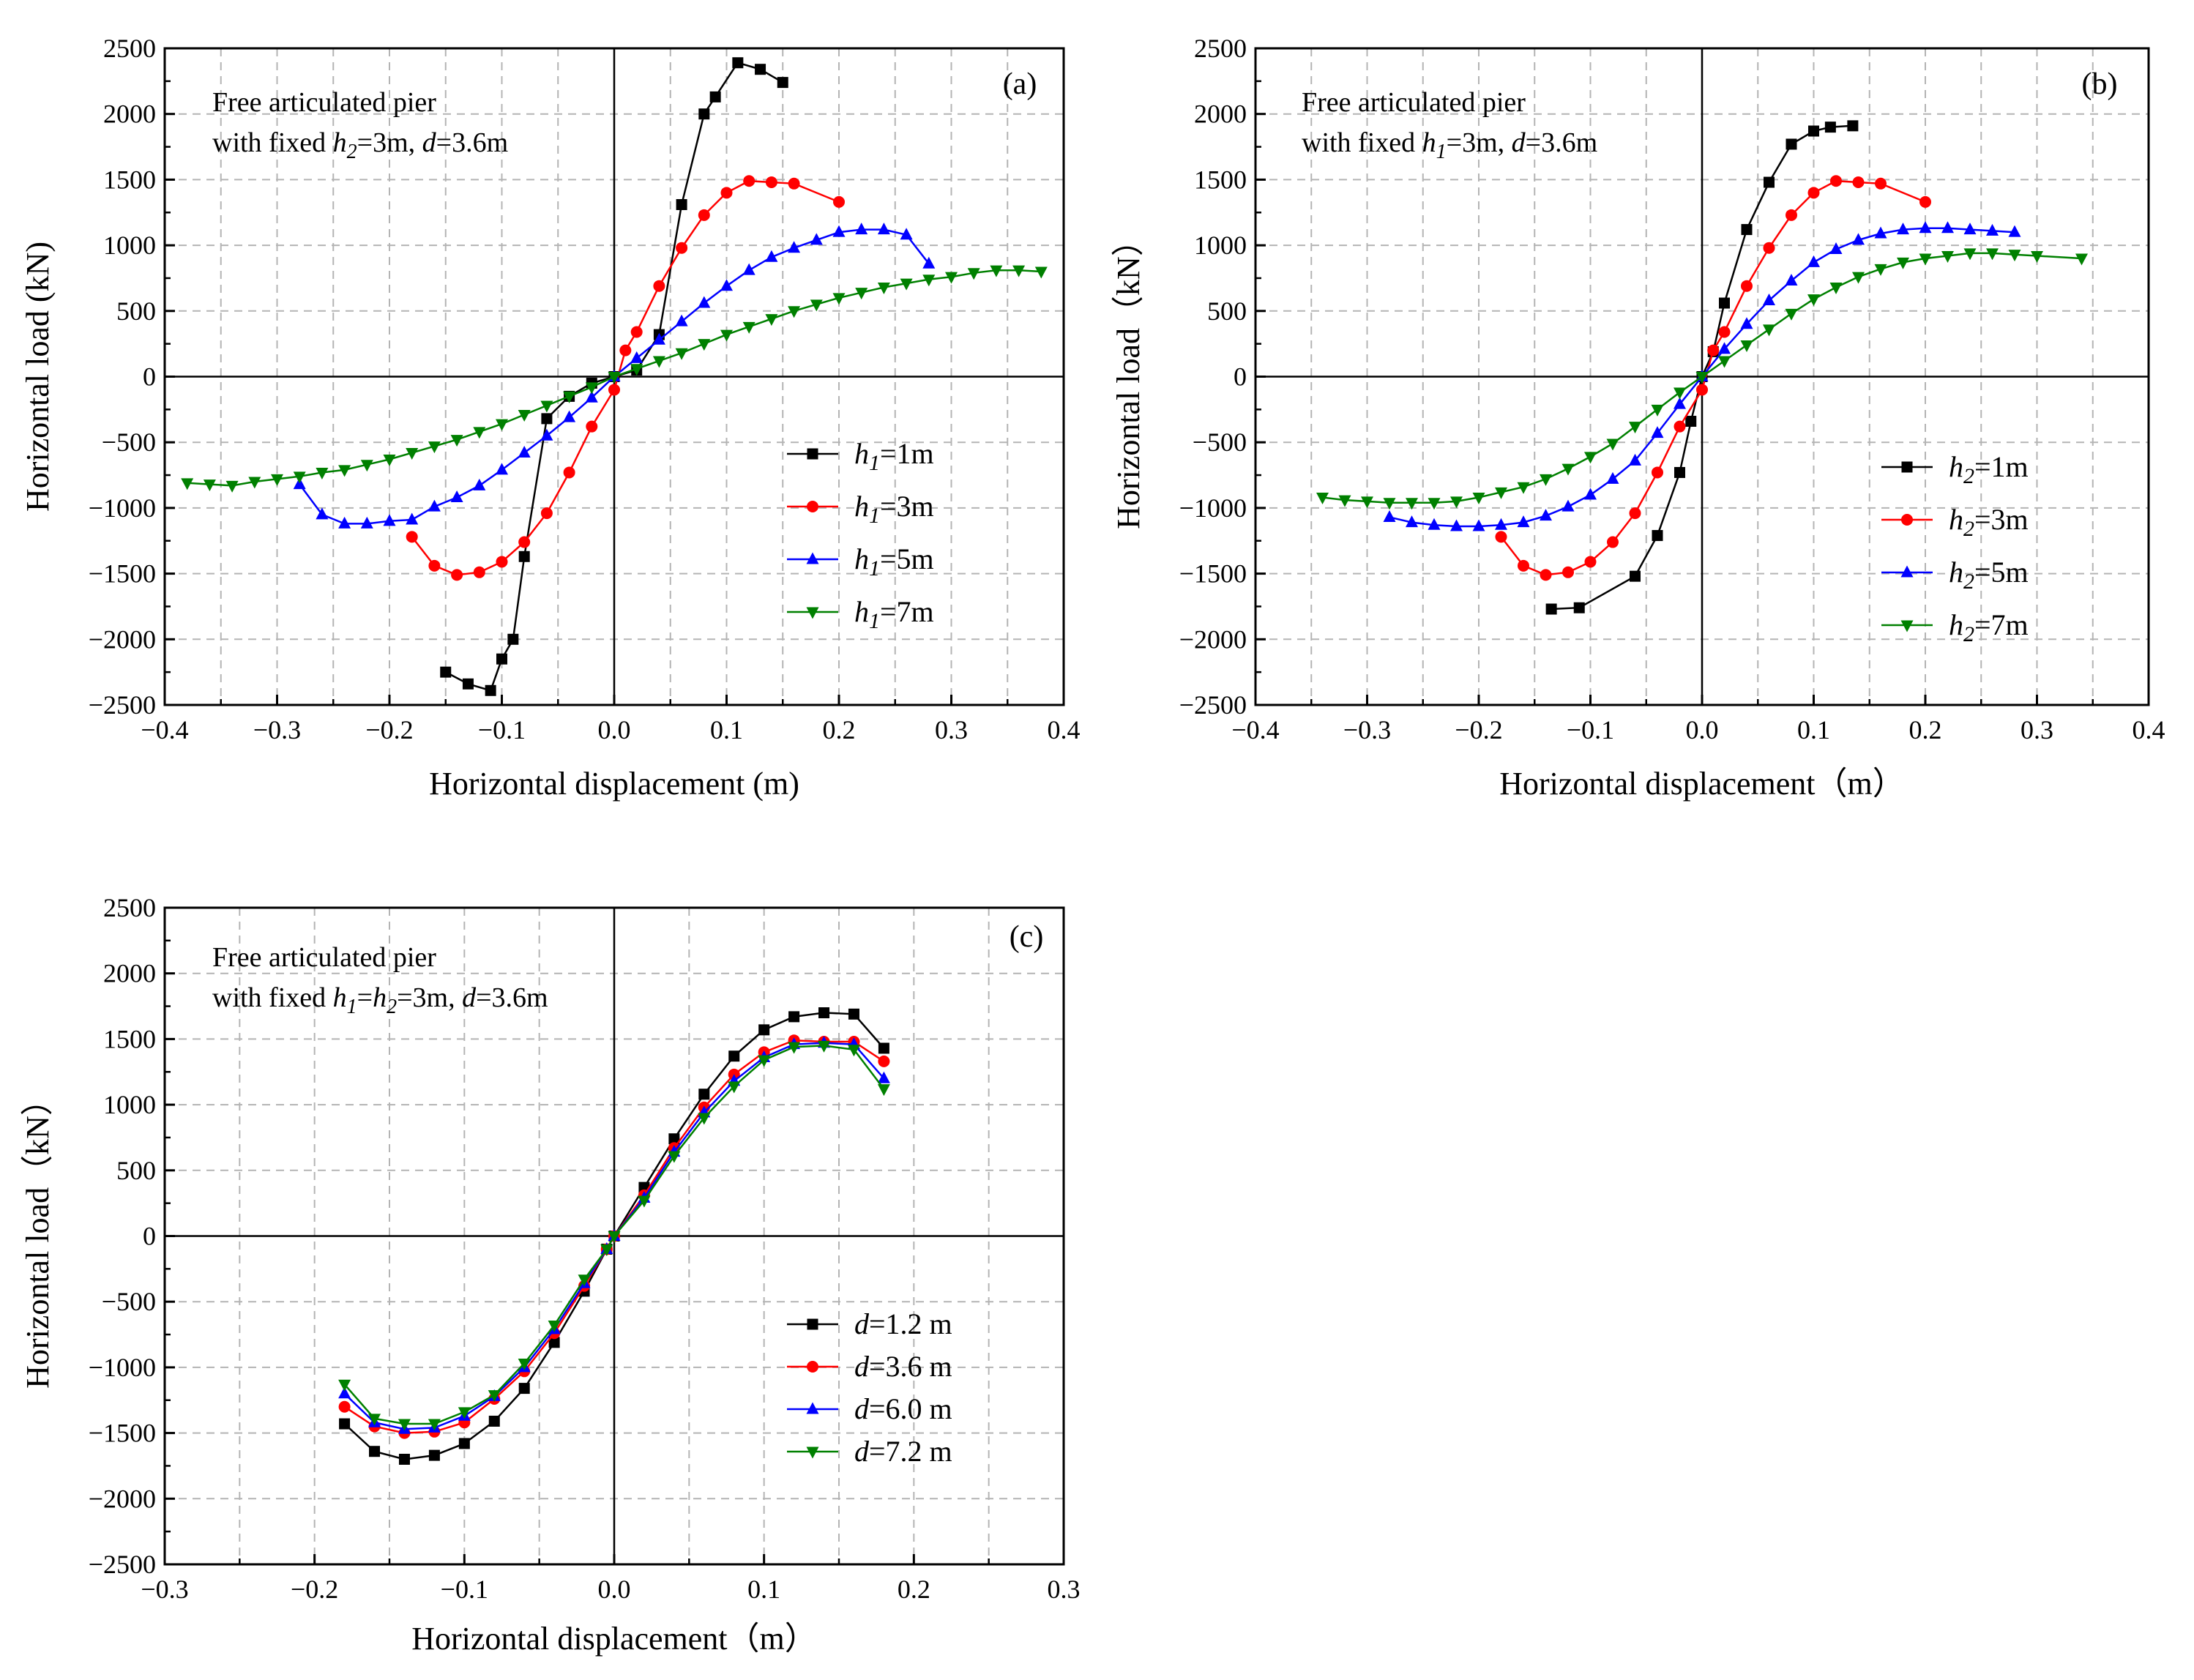  I want to click on legend-label: h1=3m, so click(894, 509).